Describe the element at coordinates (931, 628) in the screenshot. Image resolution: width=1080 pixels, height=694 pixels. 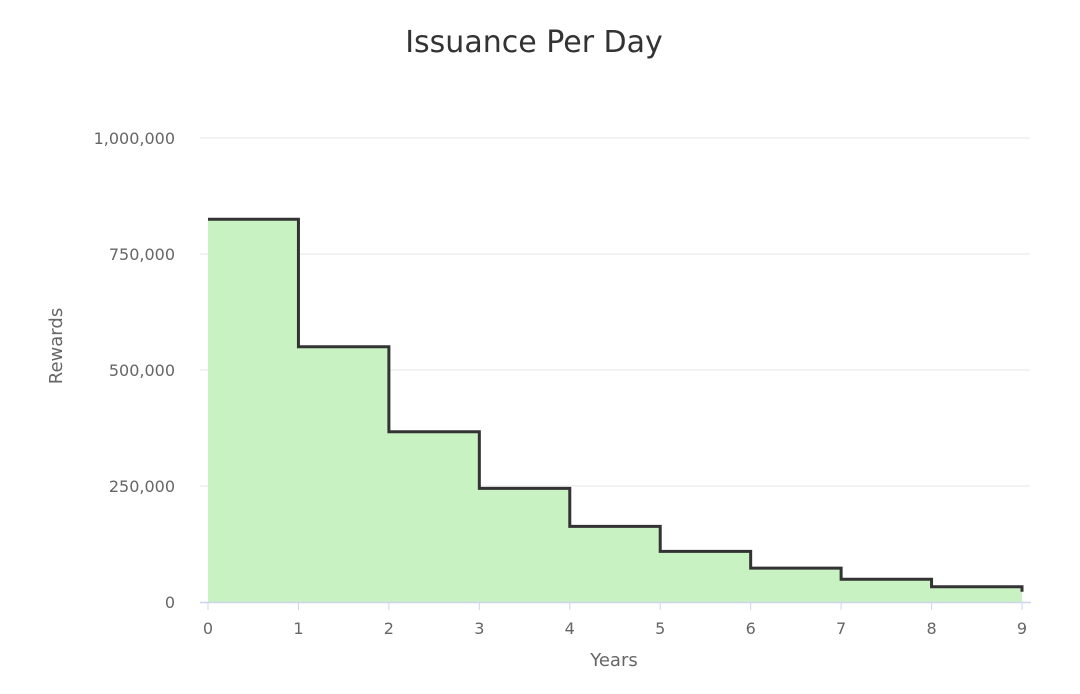
I see `x-tick-label: 8` at that location.